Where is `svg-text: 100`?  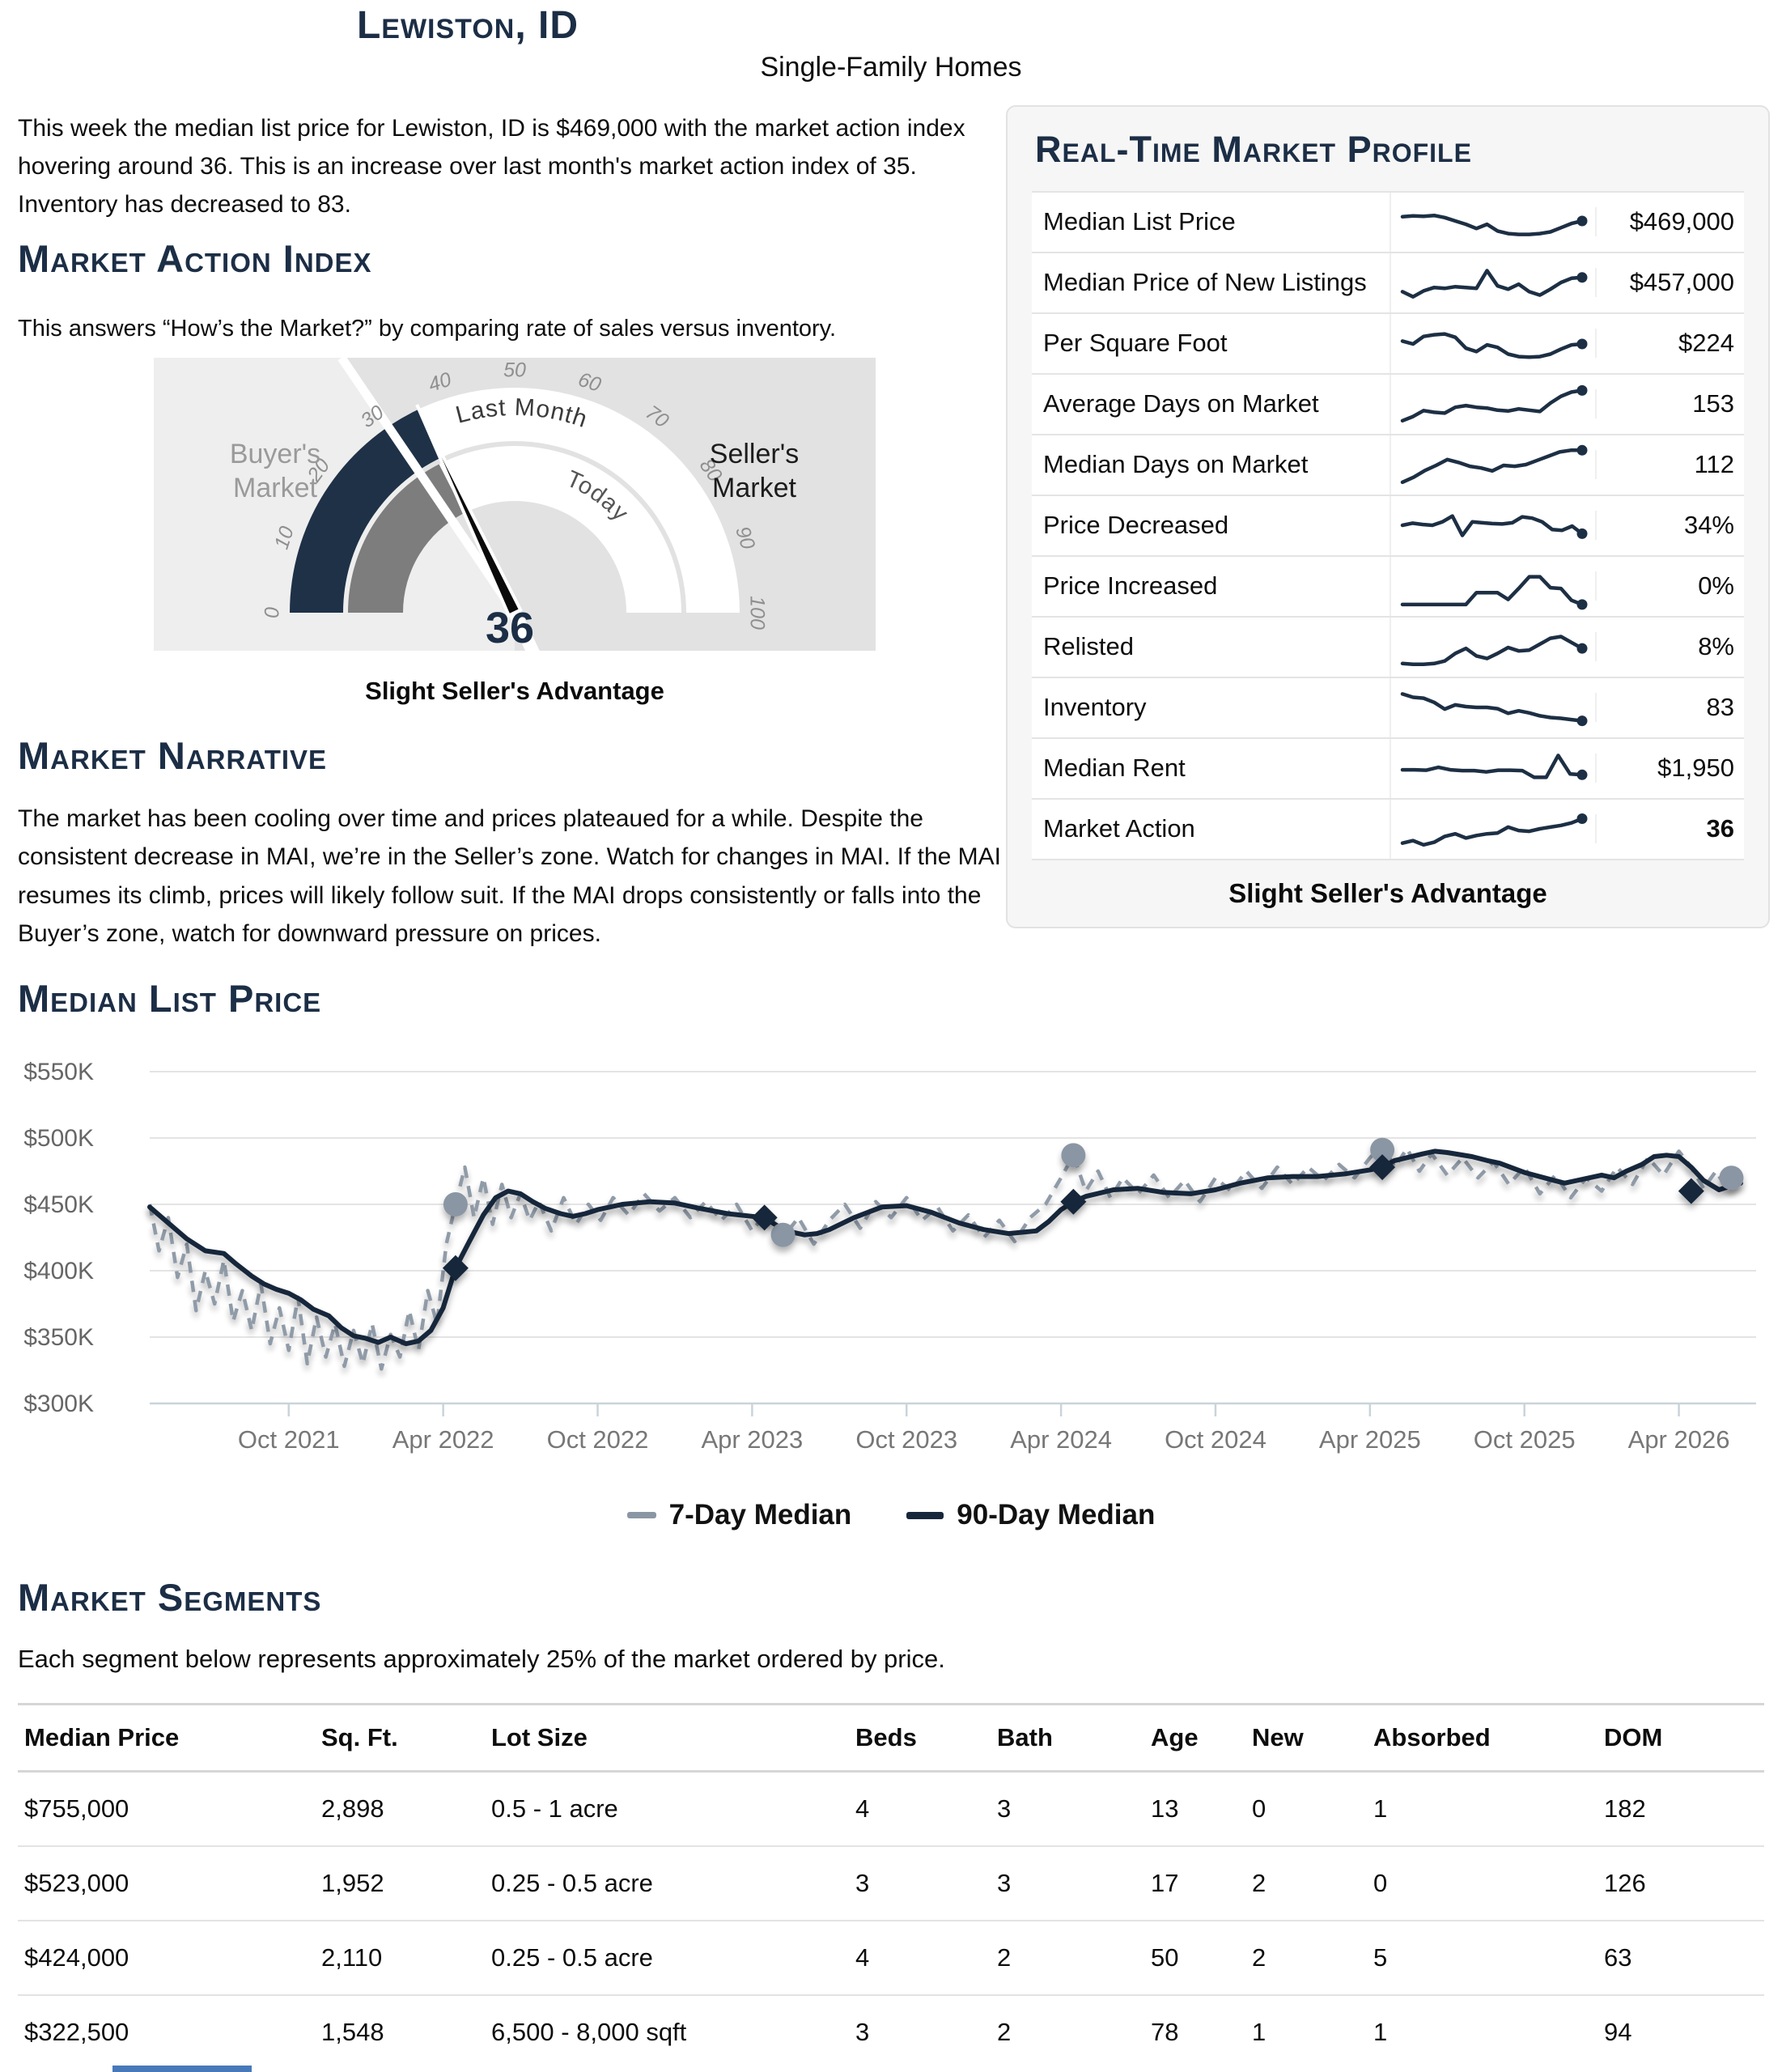 svg-text: 100 is located at coordinates (756, 613).